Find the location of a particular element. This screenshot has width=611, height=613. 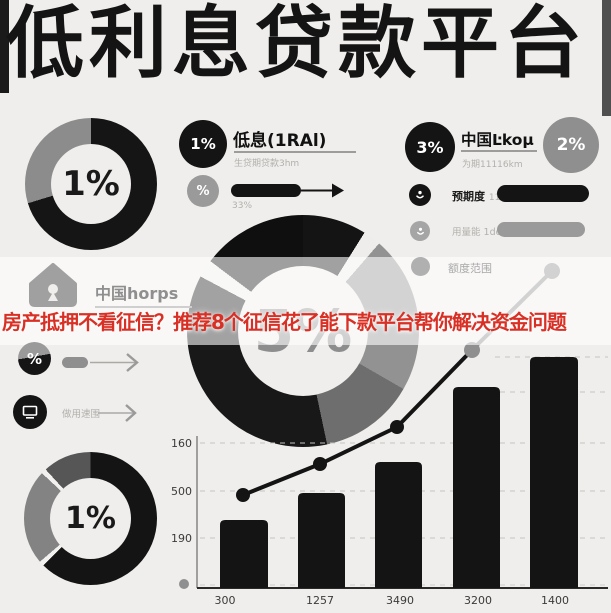

low-interest-heading: 低息(1RAl) is located at coordinates (280, 141).